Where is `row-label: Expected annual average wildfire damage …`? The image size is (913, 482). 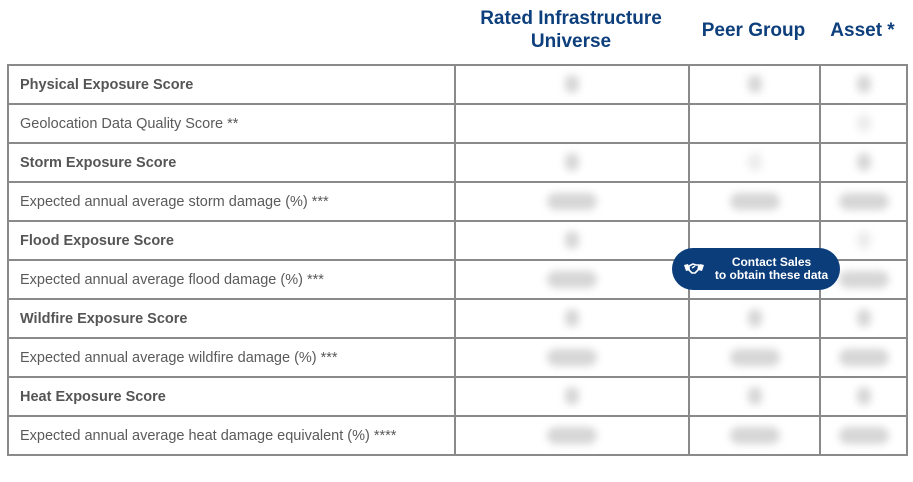 row-label: Expected annual average wildfire damage … is located at coordinates (231, 357).